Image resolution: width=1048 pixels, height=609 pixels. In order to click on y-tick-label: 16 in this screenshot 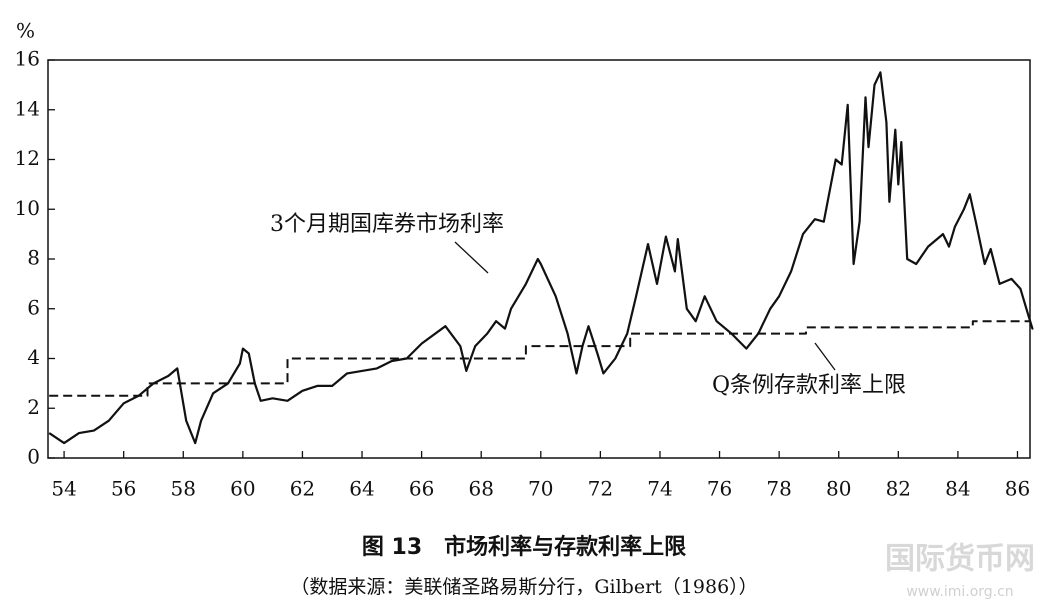, I will do `click(27, 59)`.